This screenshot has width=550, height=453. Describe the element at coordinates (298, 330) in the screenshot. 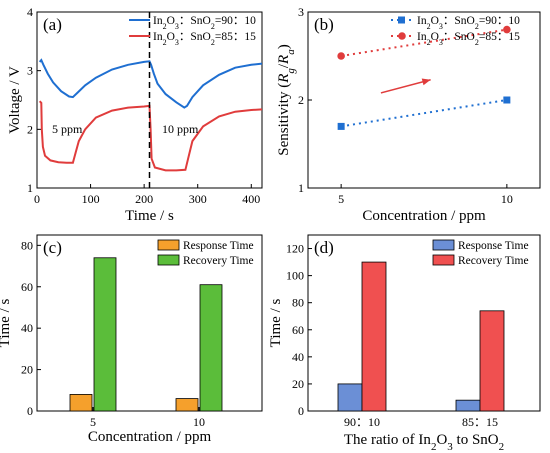

I see `panel-d-ytick-label: 60` at that location.